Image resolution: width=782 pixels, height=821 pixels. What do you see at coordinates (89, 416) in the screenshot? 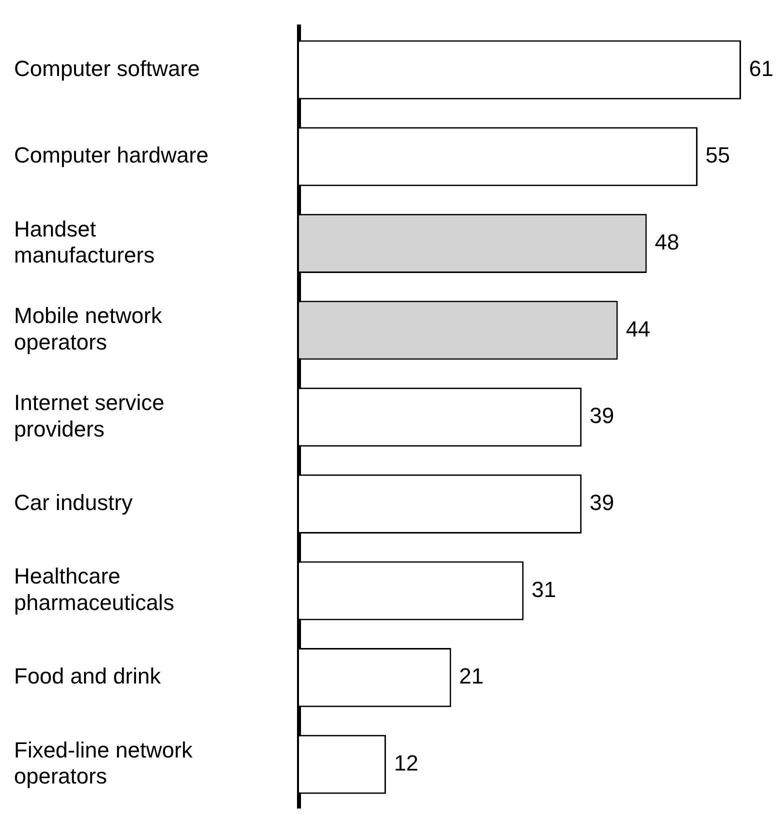
I see `y-tick-label: Internet service providers` at bounding box center [89, 416].